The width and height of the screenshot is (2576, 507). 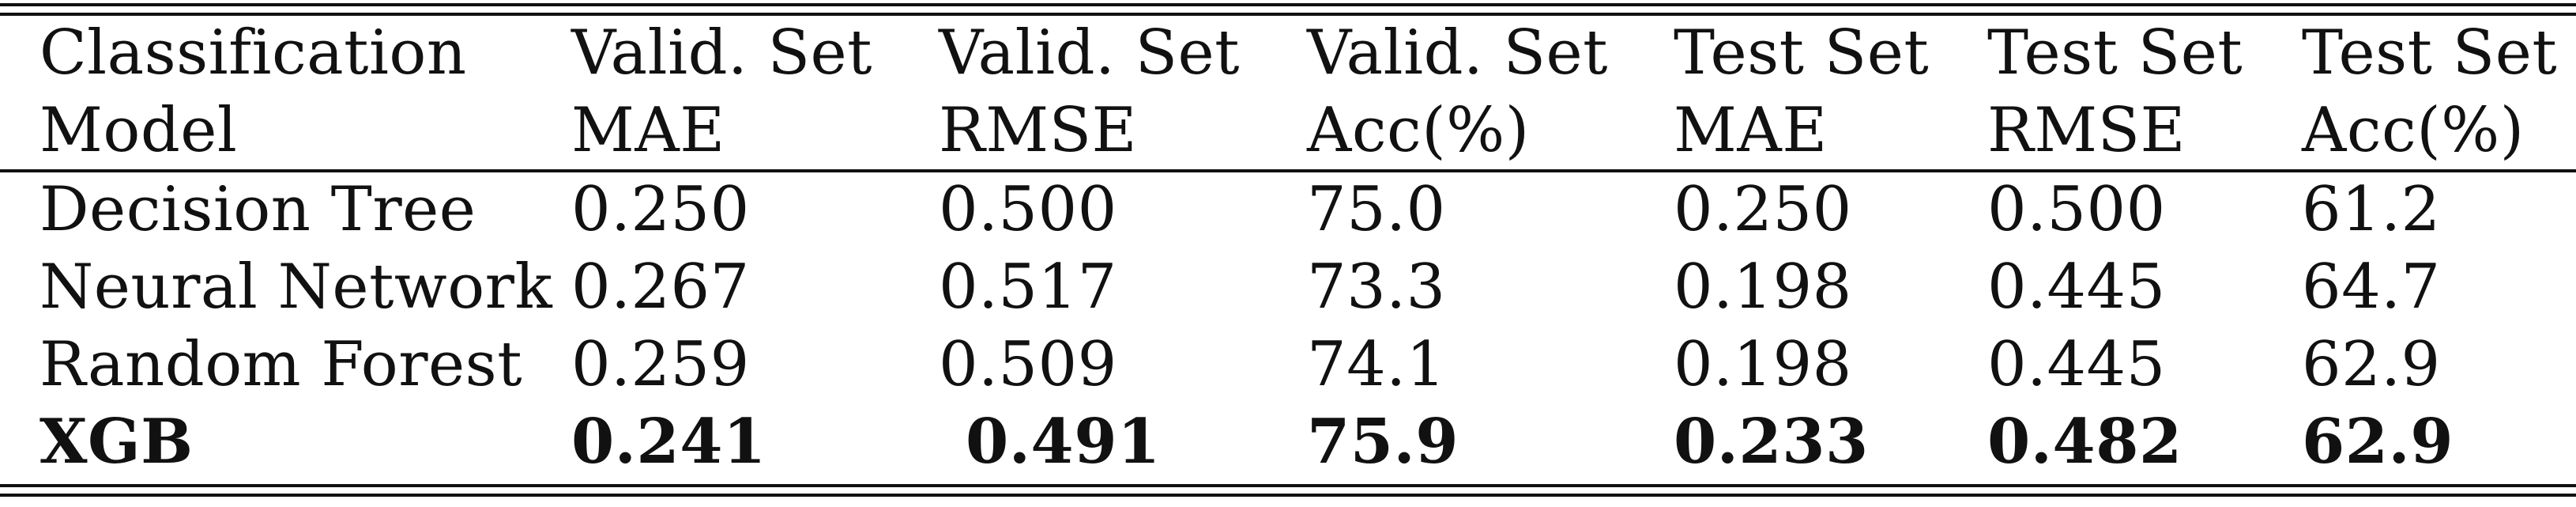 What do you see at coordinates (1288, 170) in the screenshot?
I see `header-rule` at bounding box center [1288, 170].